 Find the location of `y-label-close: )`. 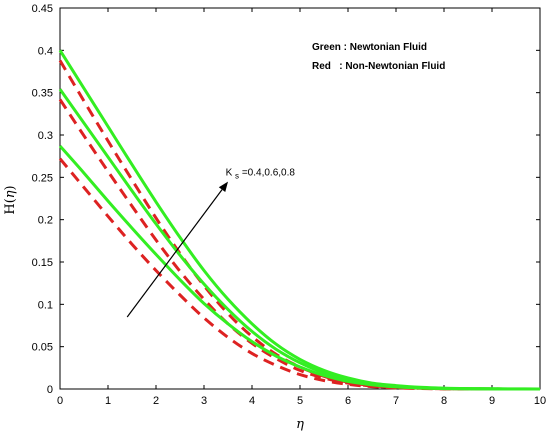

y-label-close: ) is located at coordinates (10, 187).